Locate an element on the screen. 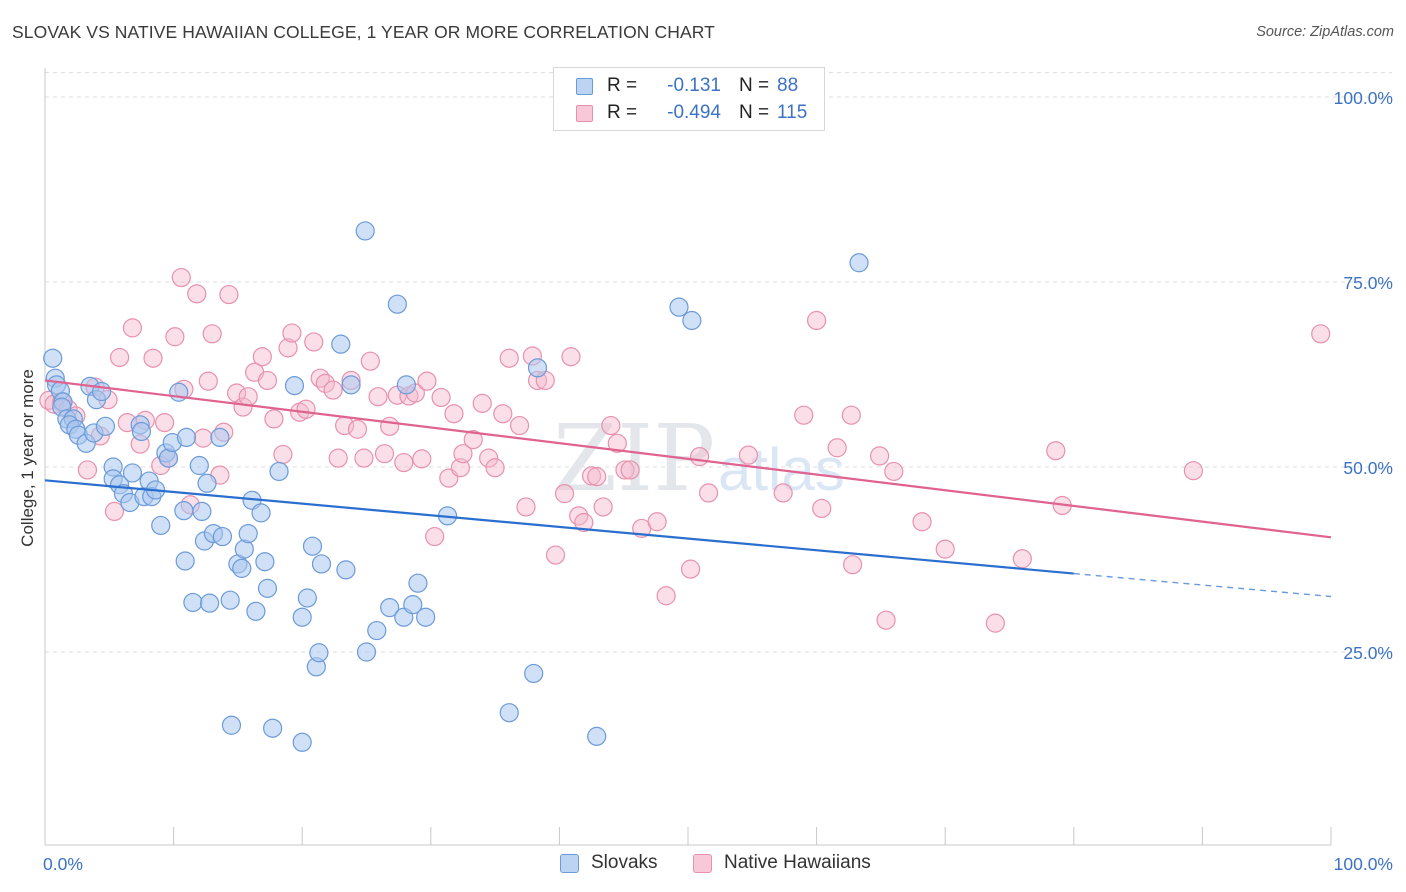 The image size is (1406, 892). series-swatch-blue is located at coordinates (569, 863).